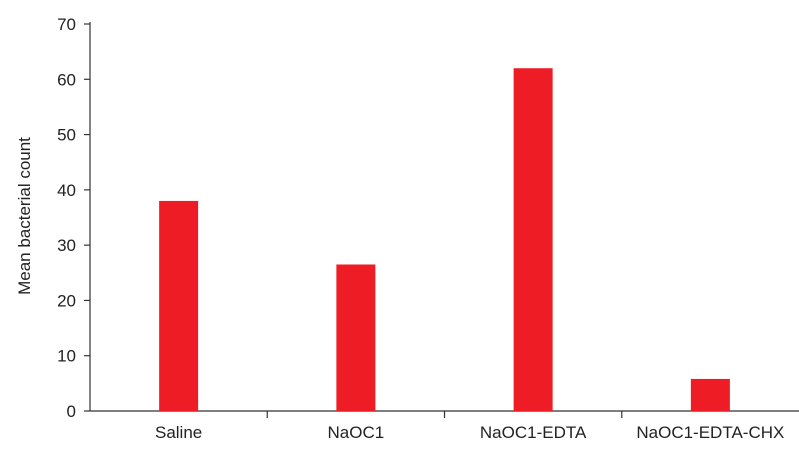  I want to click on y-tick-label: 10, so click(66, 356).